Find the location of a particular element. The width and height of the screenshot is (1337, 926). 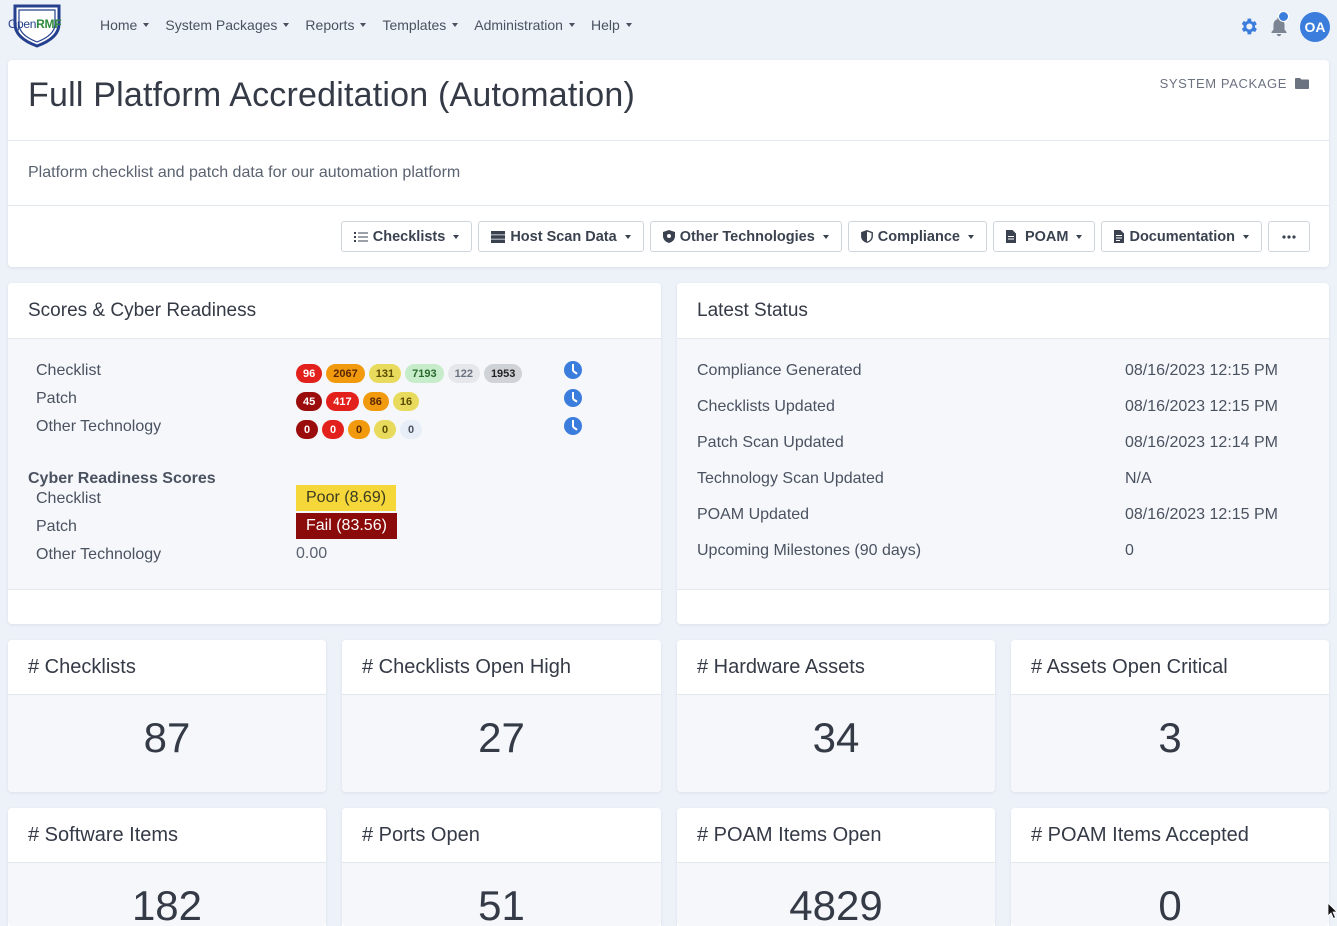

severity-pill: 16 is located at coordinates (406, 401).